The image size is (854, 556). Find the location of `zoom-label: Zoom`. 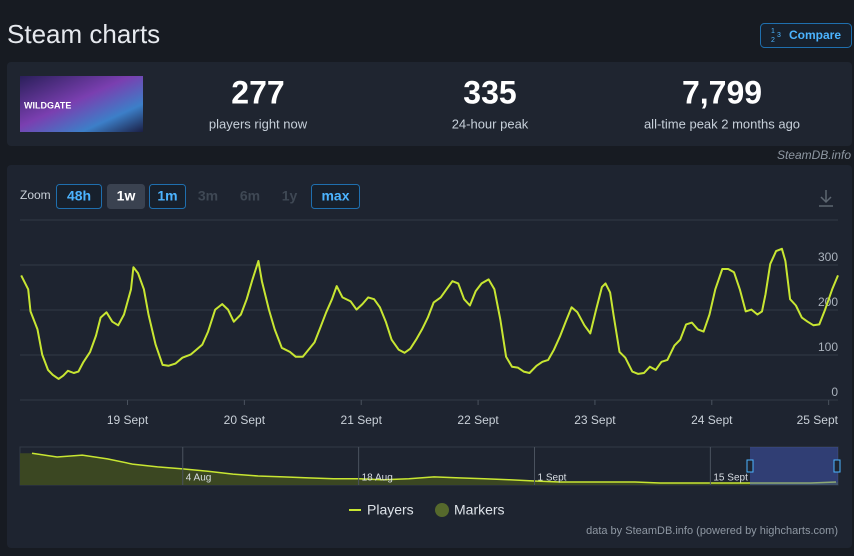

zoom-label: Zoom is located at coordinates (35, 195).